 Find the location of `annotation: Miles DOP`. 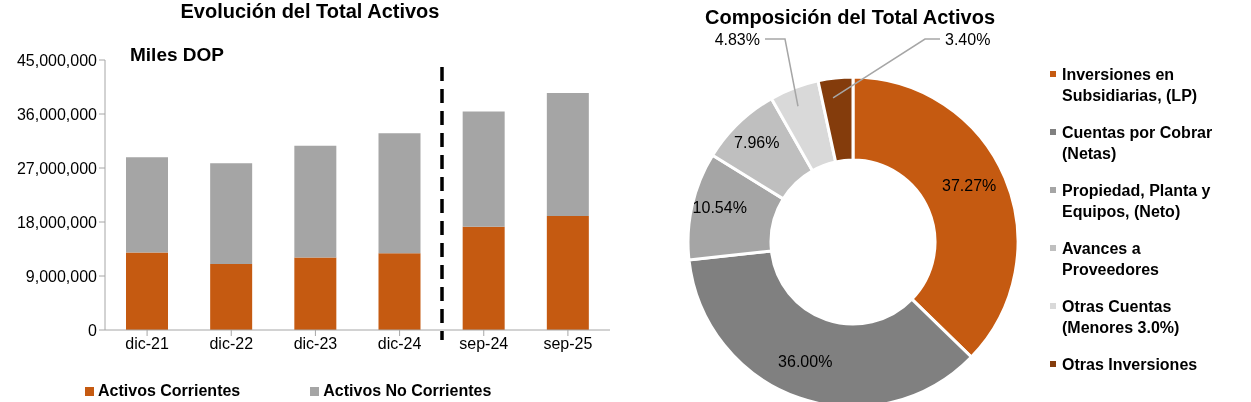

annotation: Miles DOP is located at coordinates (177, 55).